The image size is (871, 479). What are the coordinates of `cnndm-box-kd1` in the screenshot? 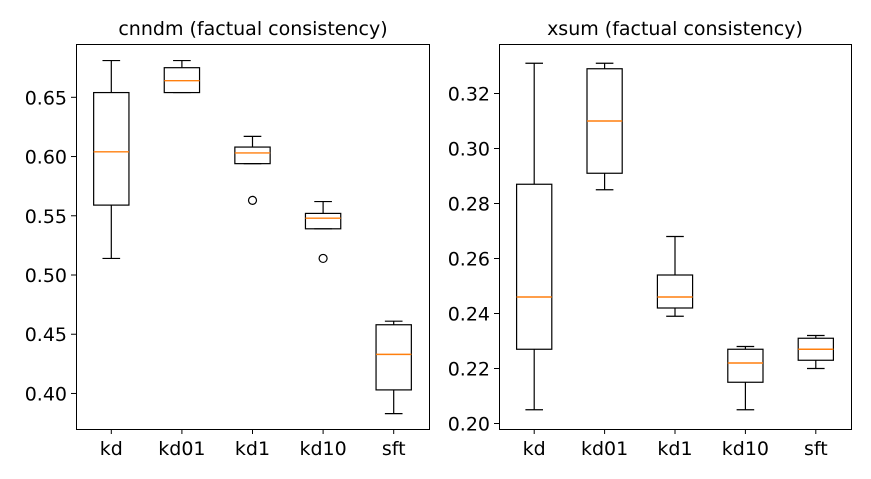 It's located at (252, 170).